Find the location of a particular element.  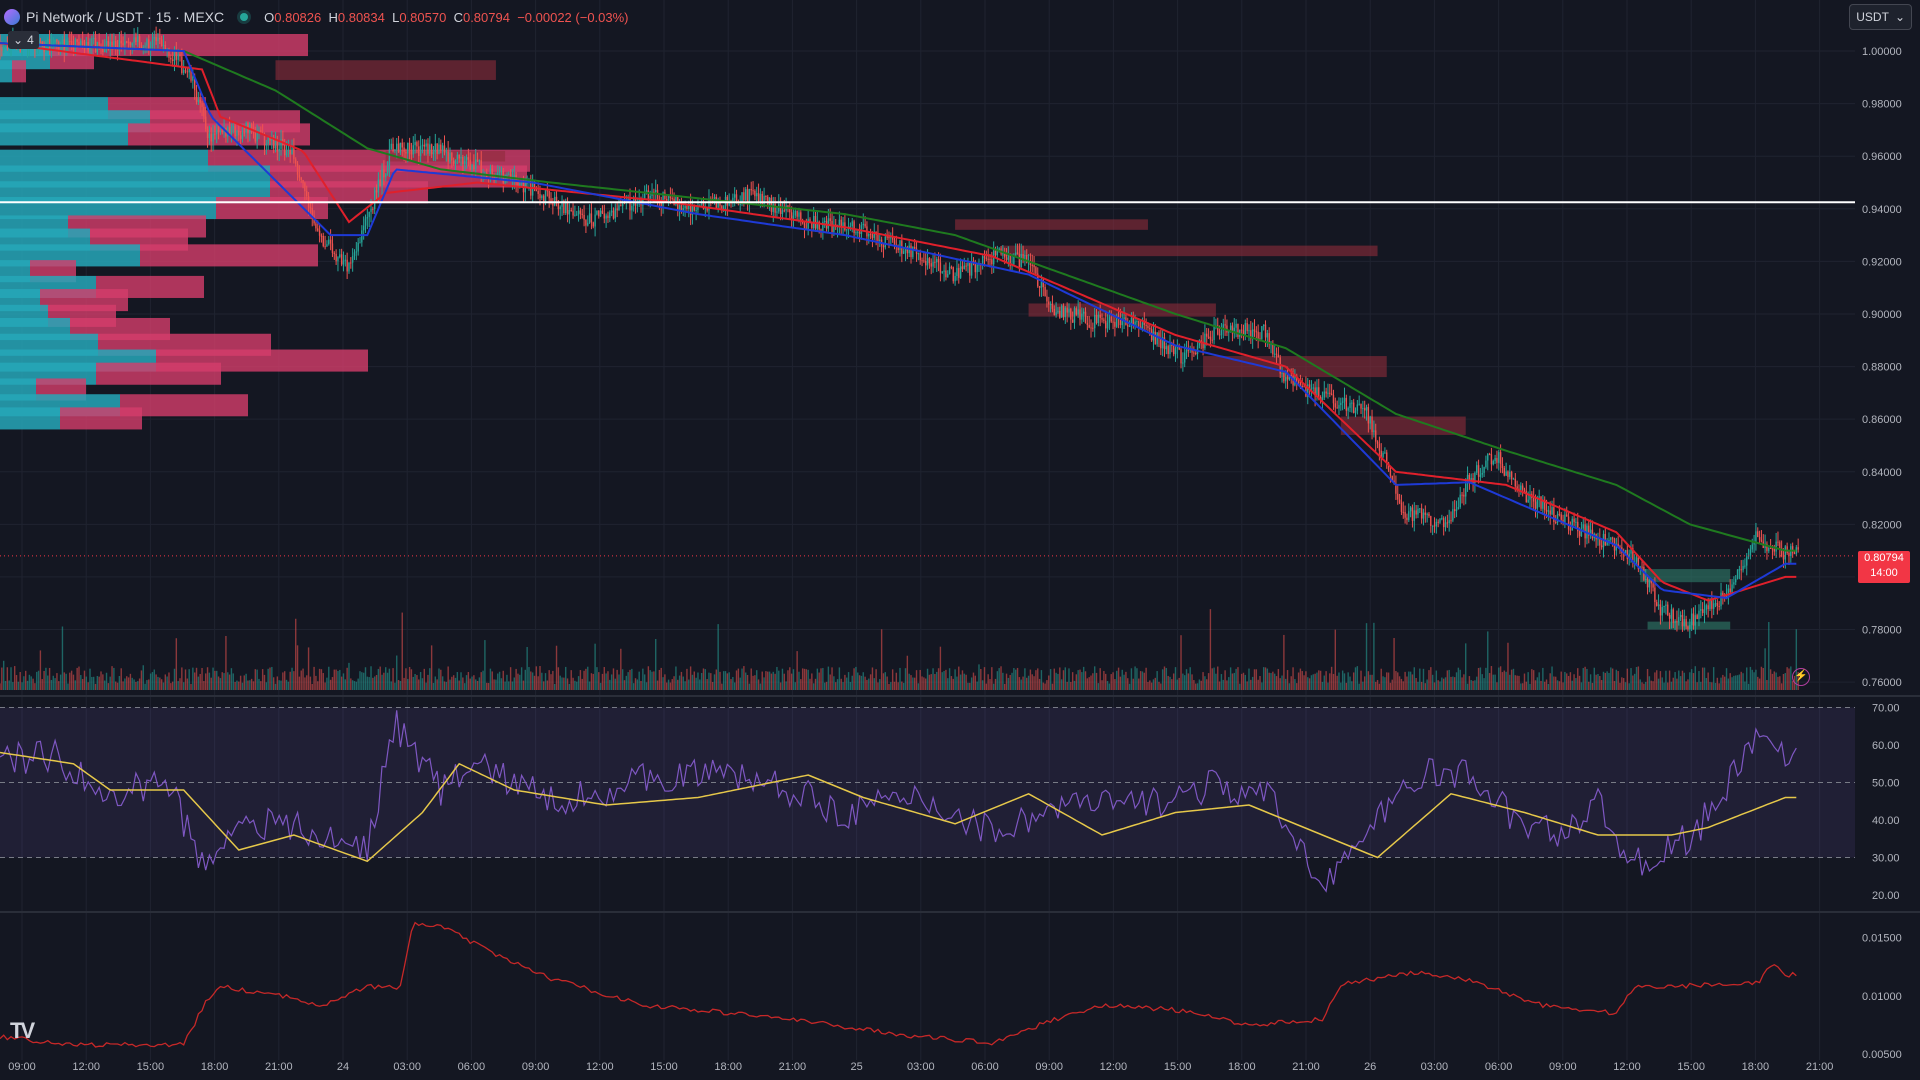

tradingview-logo-icon: TV is located at coordinates (22, 1030).